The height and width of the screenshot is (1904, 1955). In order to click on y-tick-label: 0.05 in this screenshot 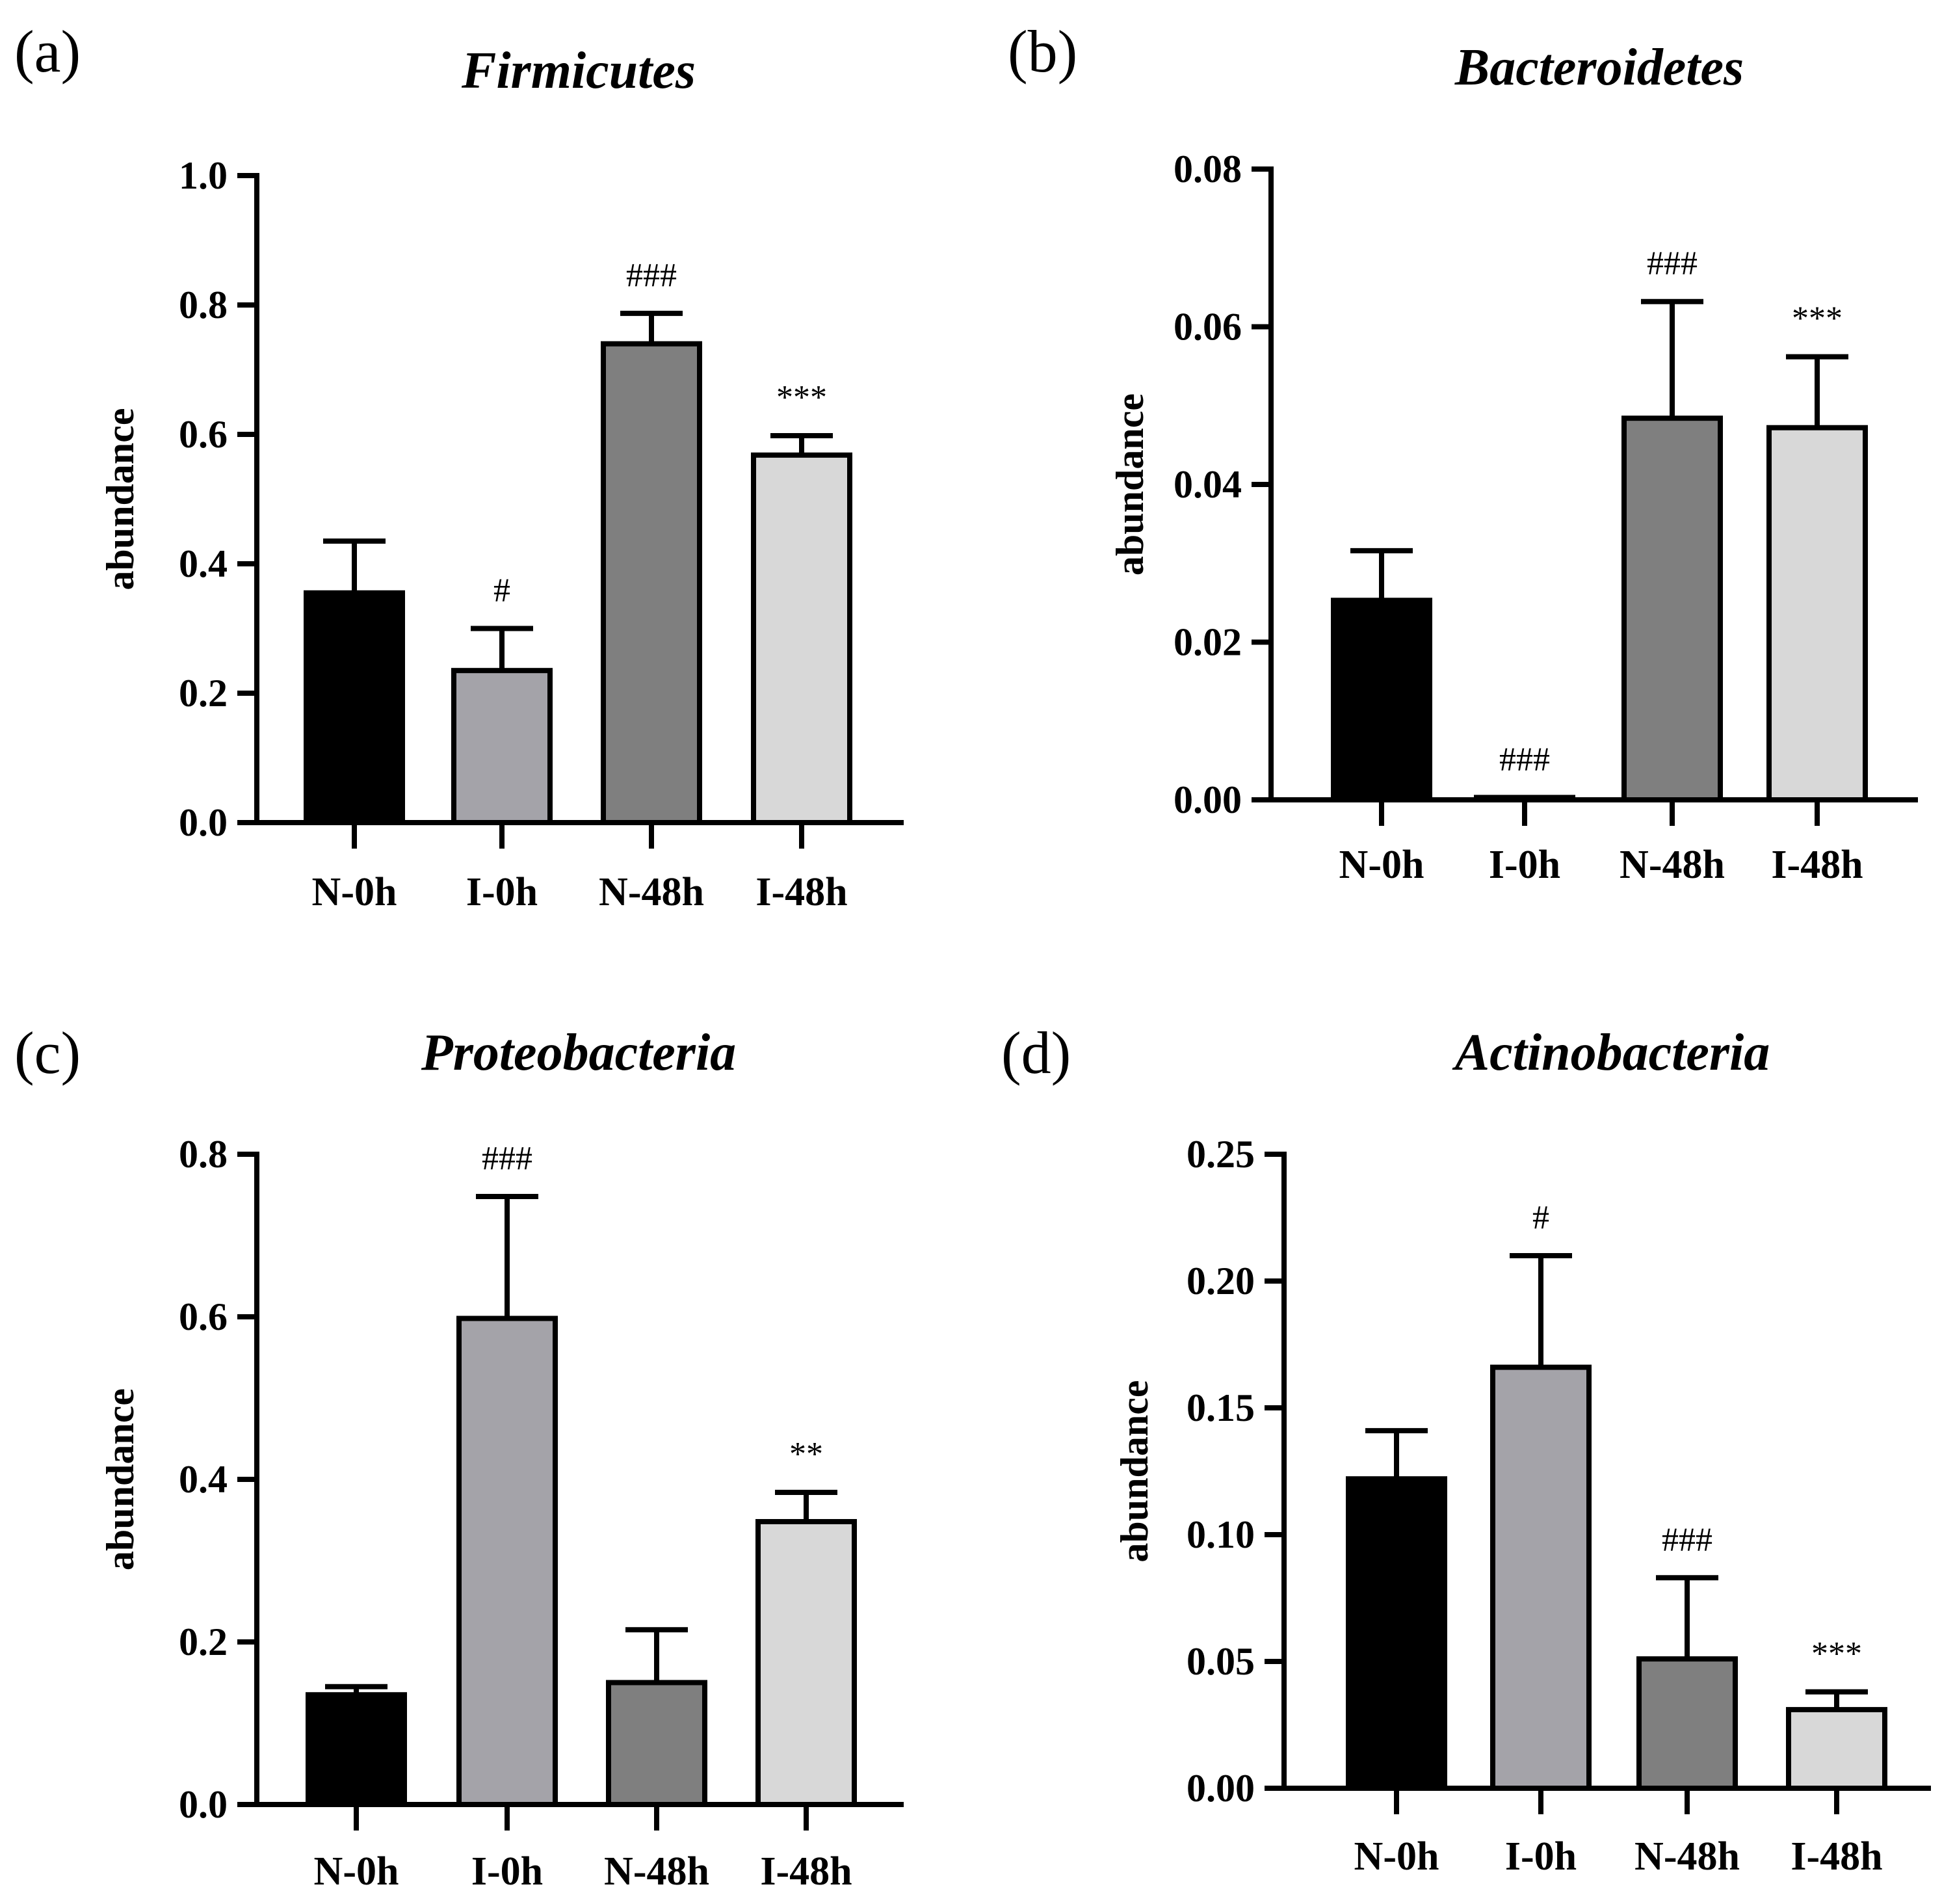, I will do `click(1221, 1661)`.